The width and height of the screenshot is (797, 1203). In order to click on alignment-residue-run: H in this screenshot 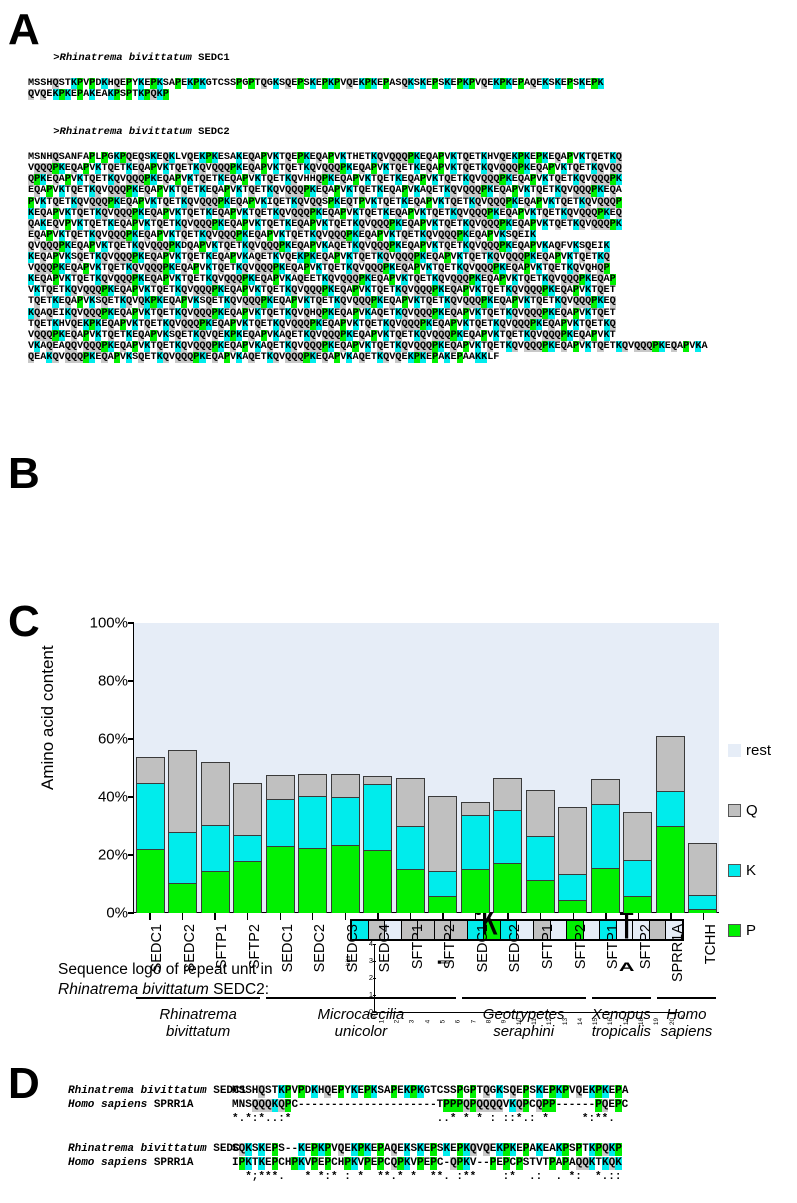, I will do `click(321, 1091)`.